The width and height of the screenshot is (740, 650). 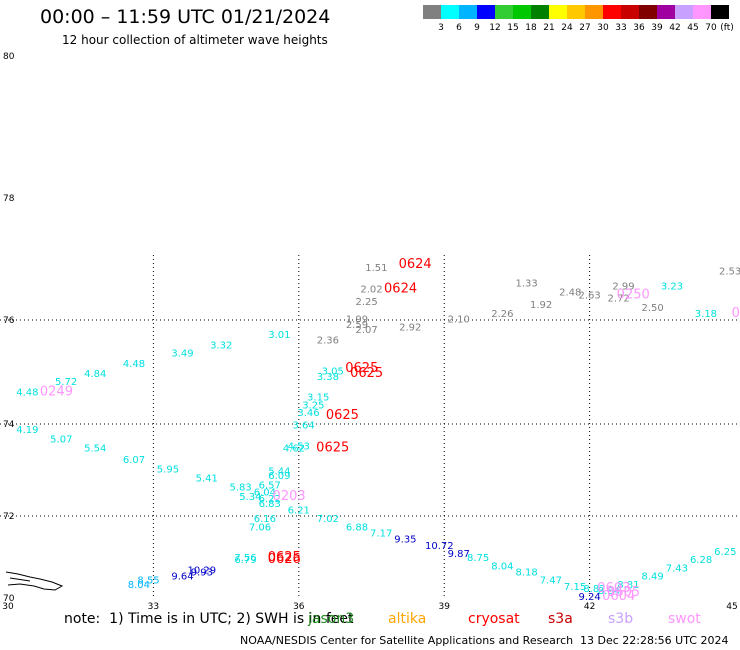 I want to click on wave-height-label: 8.18, so click(x=526, y=572).